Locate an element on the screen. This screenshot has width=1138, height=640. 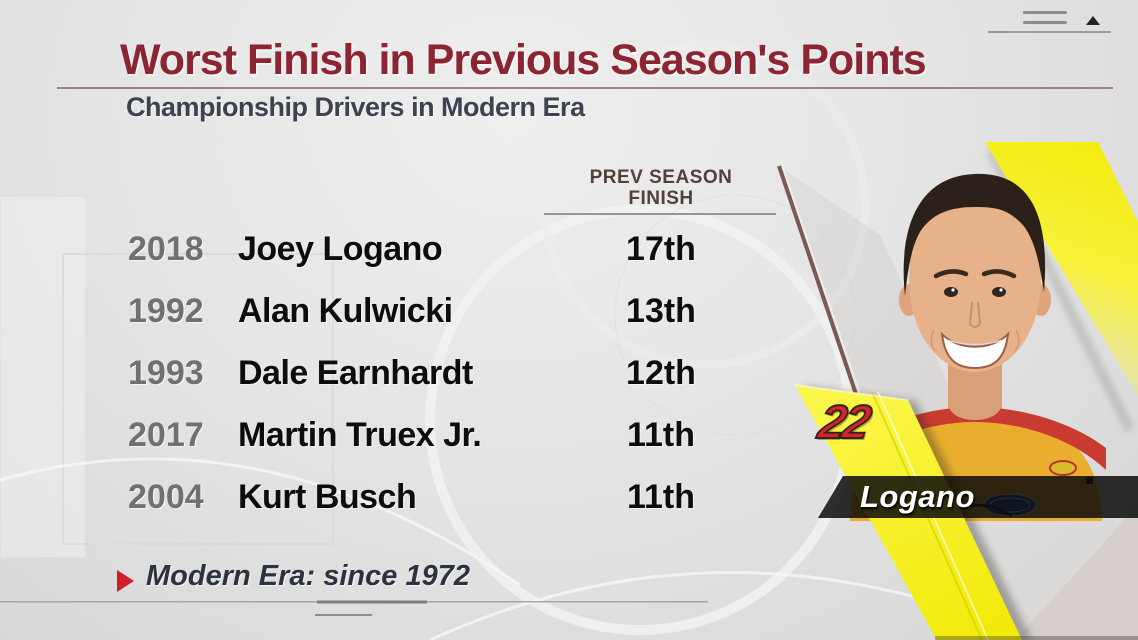
footnote-text: Modern Era: since 1972 is located at coordinates (308, 576).